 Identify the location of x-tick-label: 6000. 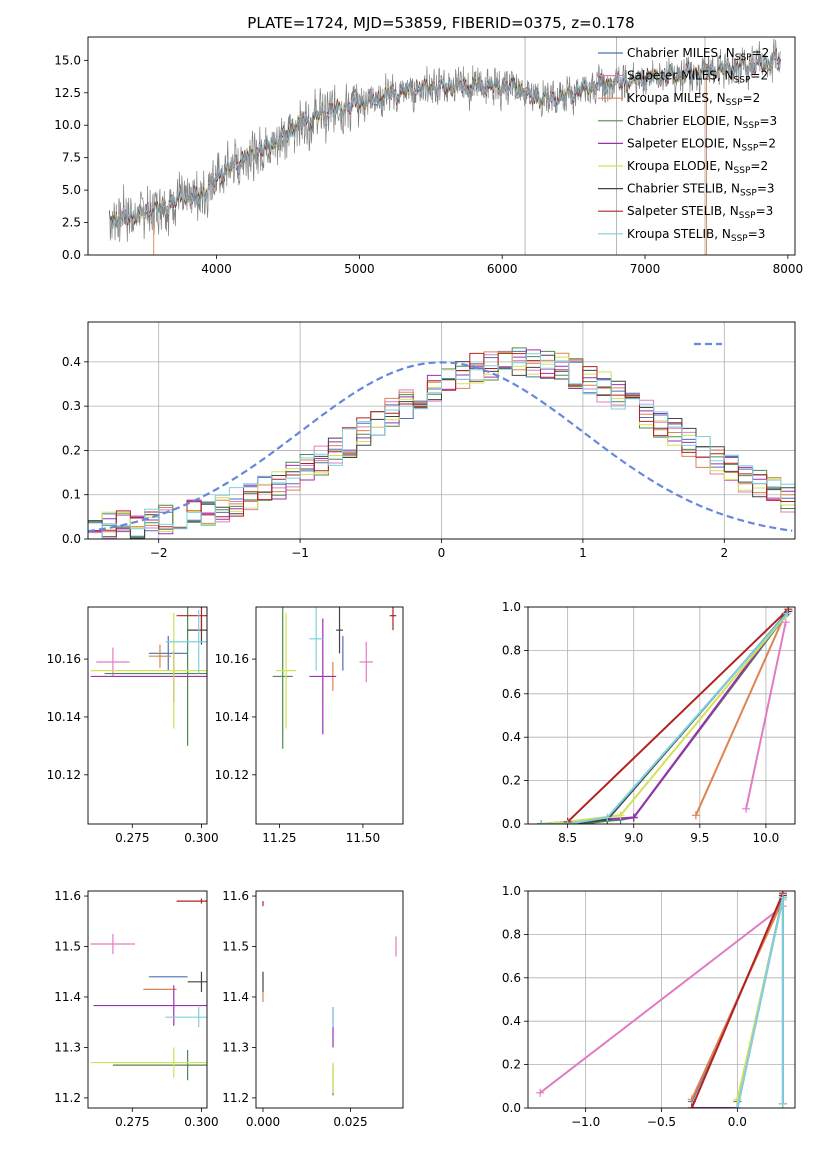
(502, 269).